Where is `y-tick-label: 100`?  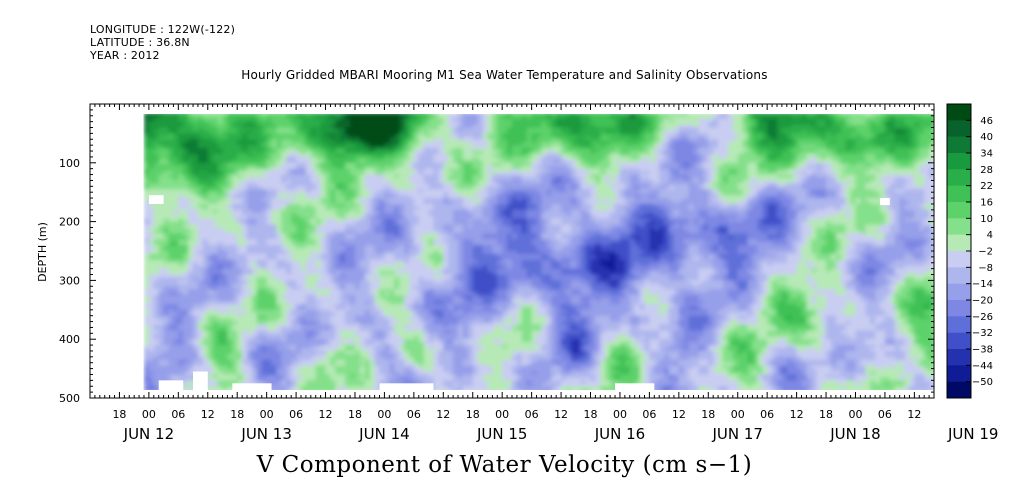
y-tick-label: 100 is located at coordinates (69, 163).